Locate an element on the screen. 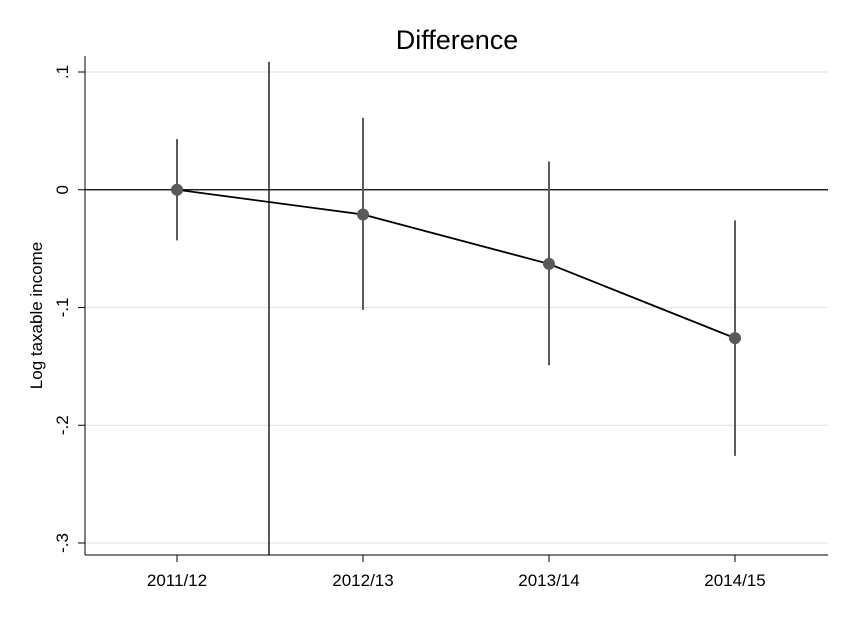 The image size is (850, 618). y-tick-label: 0 is located at coordinates (62, 189).